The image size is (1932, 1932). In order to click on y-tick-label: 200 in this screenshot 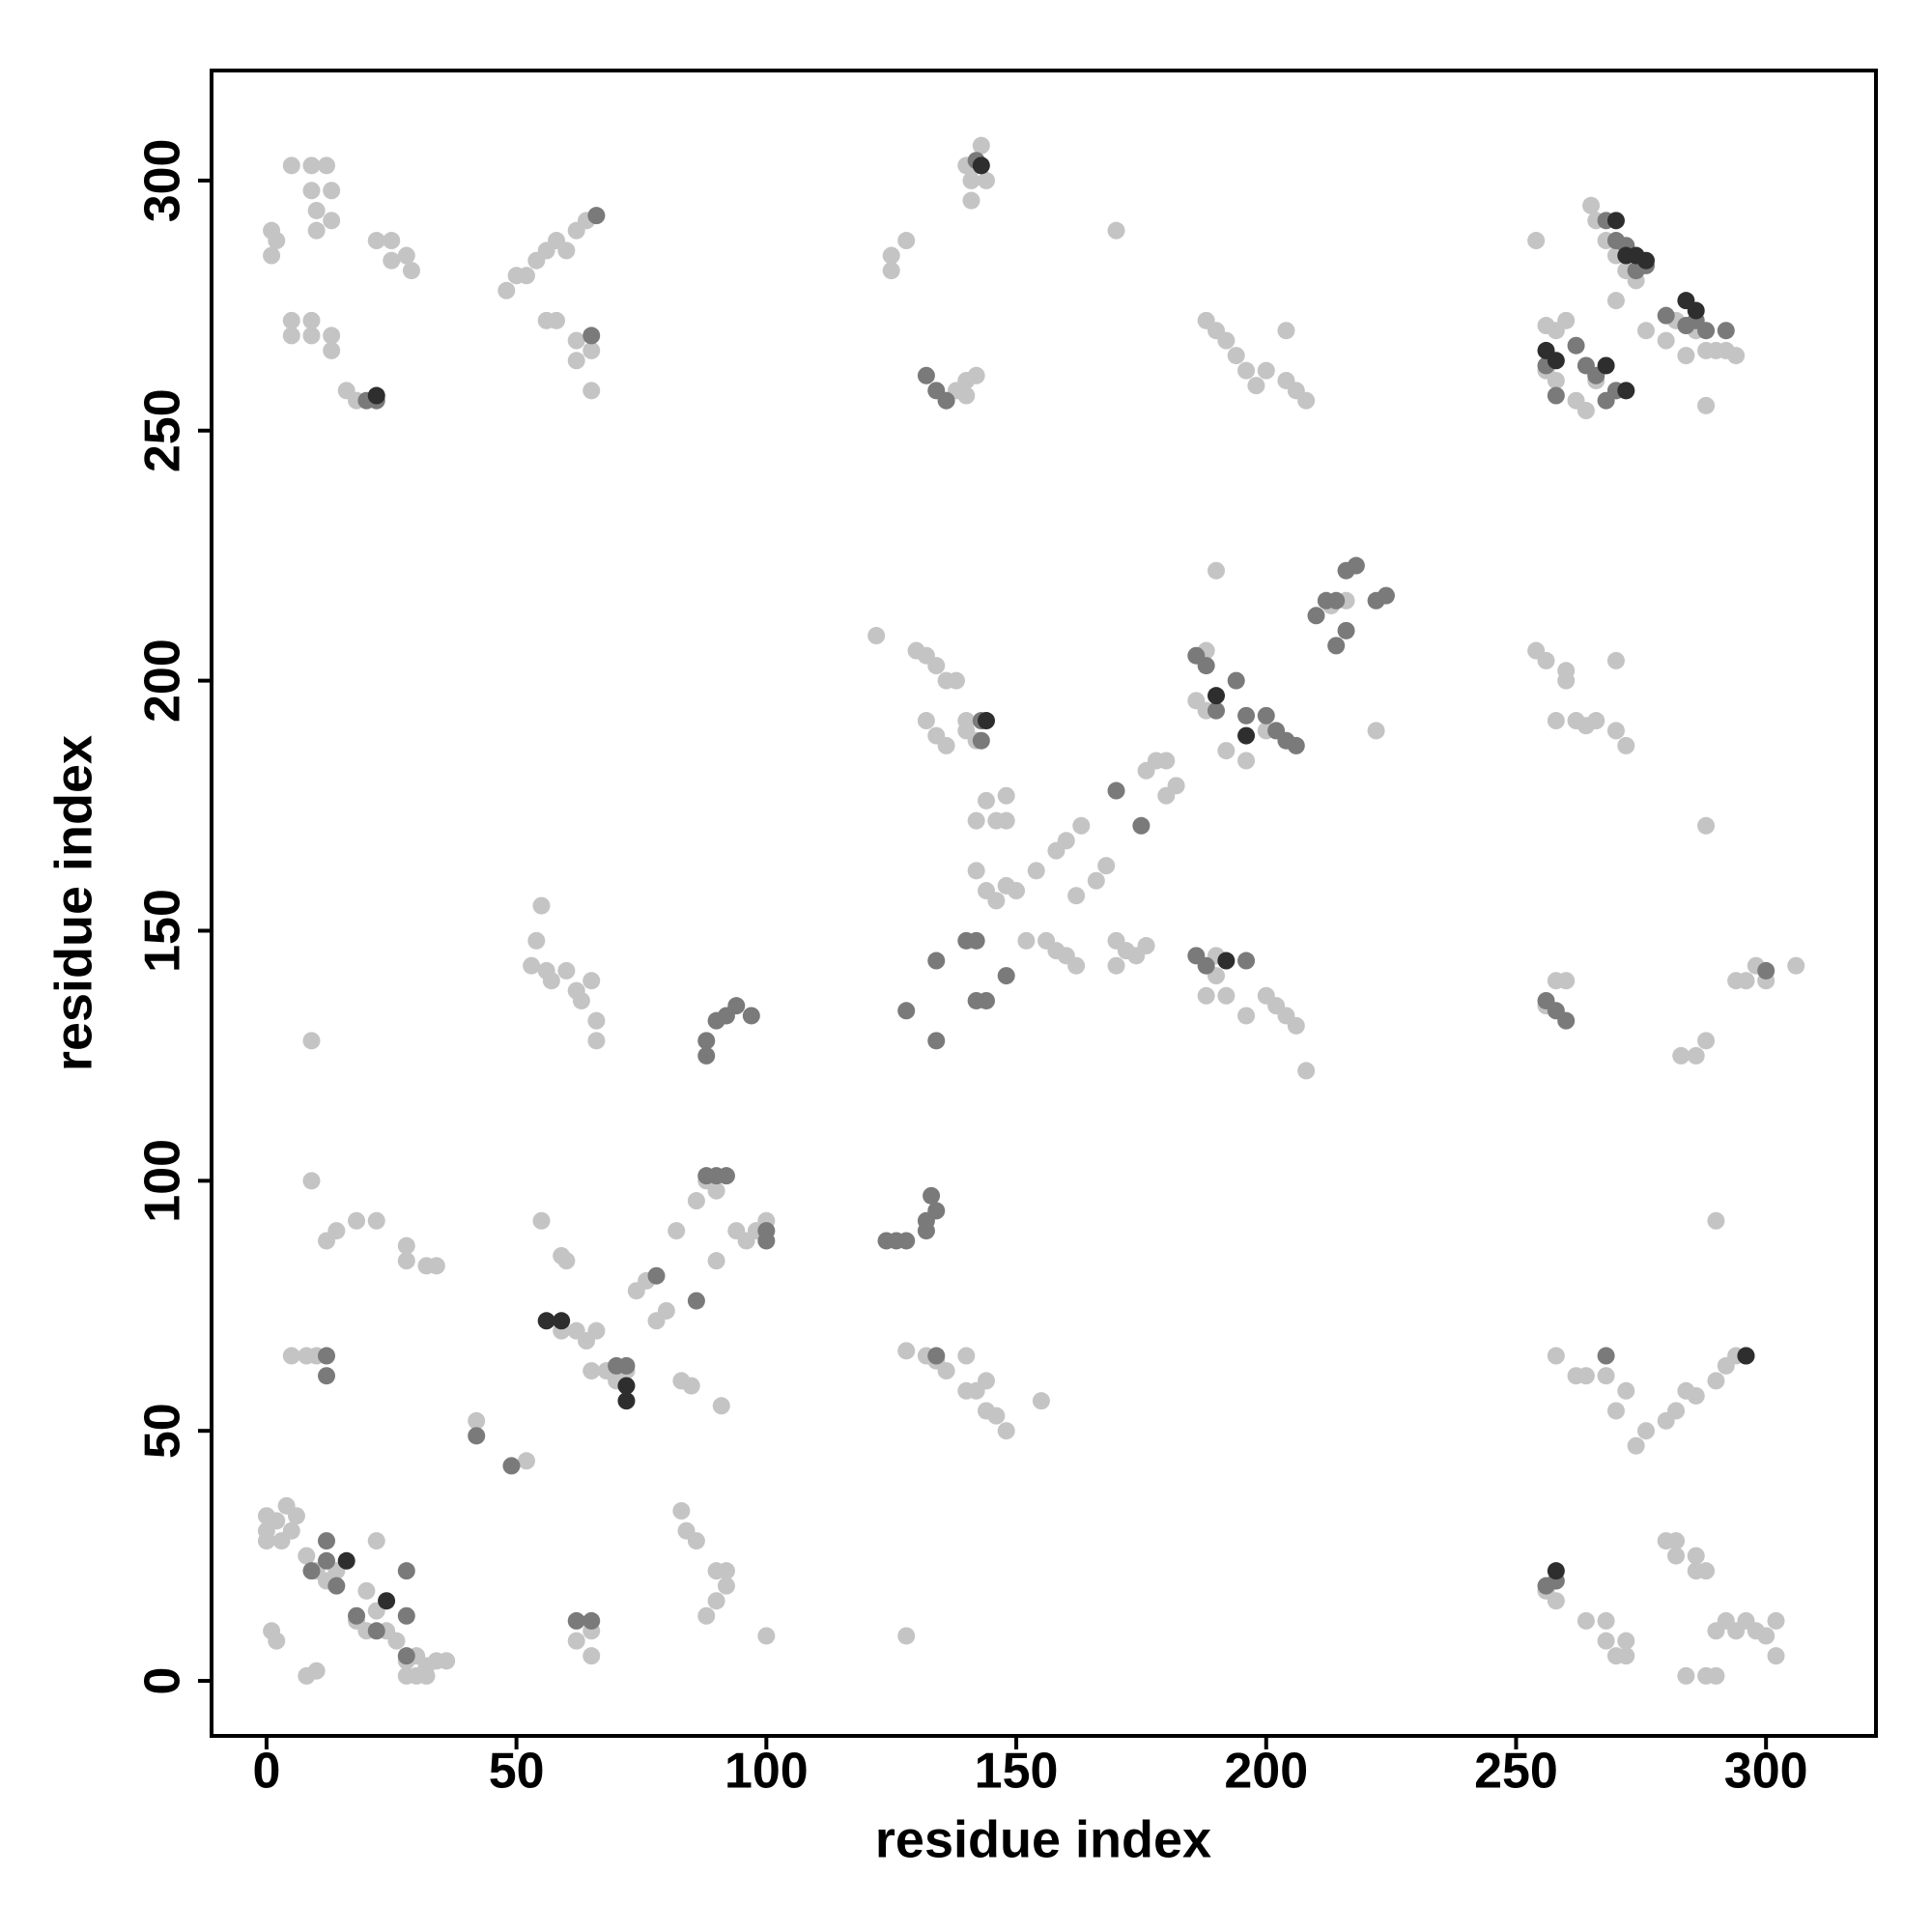, I will do `click(163, 681)`.